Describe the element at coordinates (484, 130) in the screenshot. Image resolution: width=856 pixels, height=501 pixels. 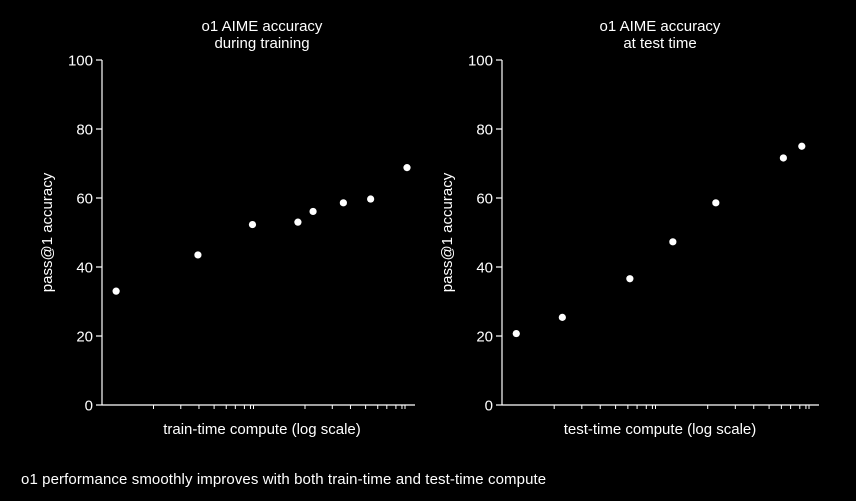
I see `chart2-y-tick-label: 80` at that location.